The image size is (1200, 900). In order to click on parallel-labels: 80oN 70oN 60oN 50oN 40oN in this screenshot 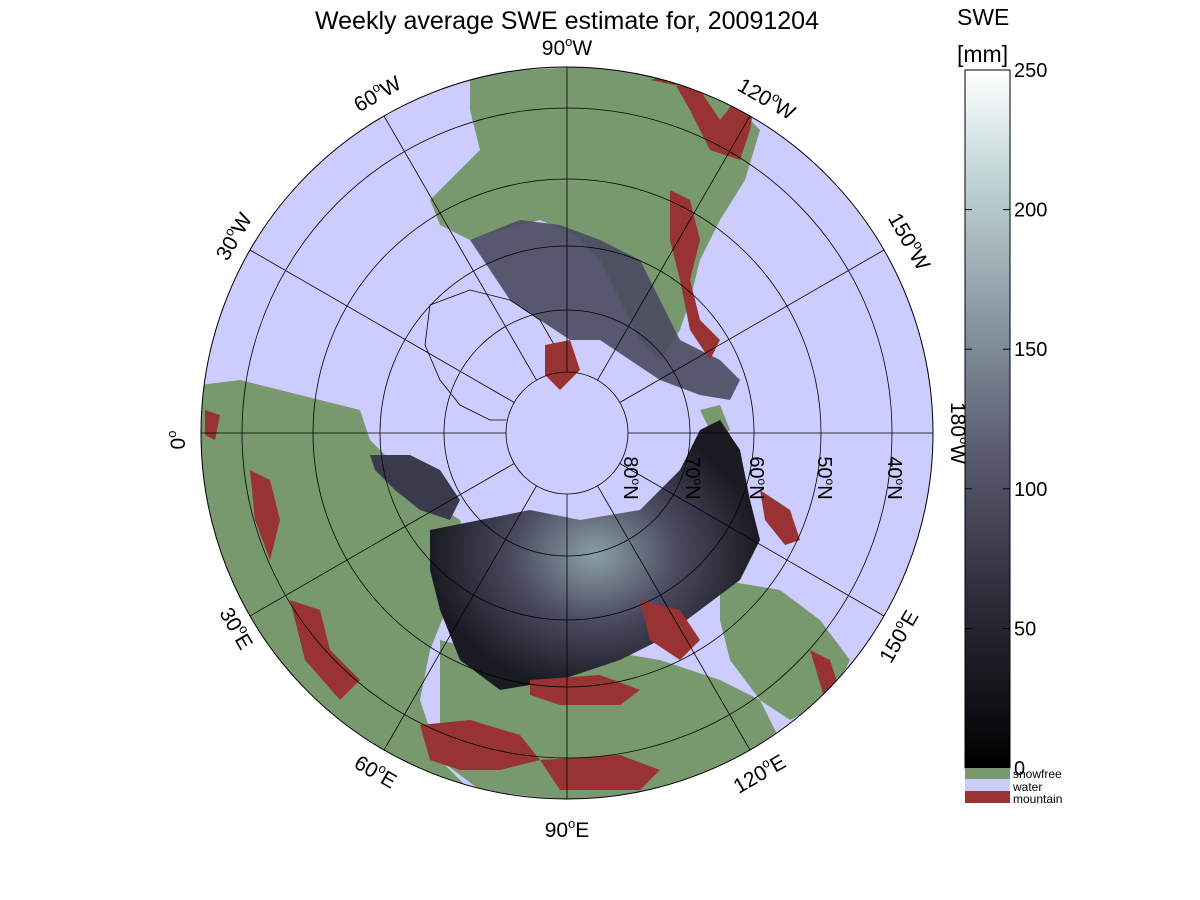, I will do `click(763, 477)`.